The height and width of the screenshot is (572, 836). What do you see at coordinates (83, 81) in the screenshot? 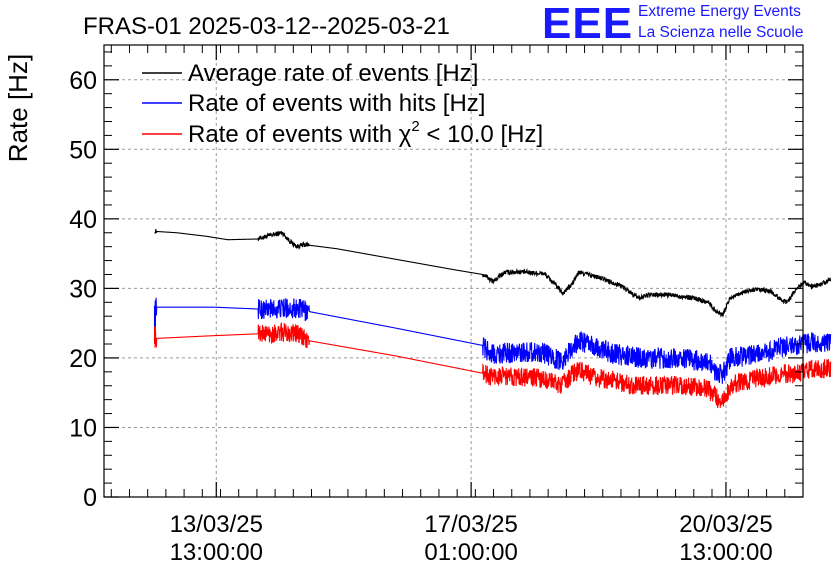
I see `y-tick-label: 60` at bounding box center [83, 81].